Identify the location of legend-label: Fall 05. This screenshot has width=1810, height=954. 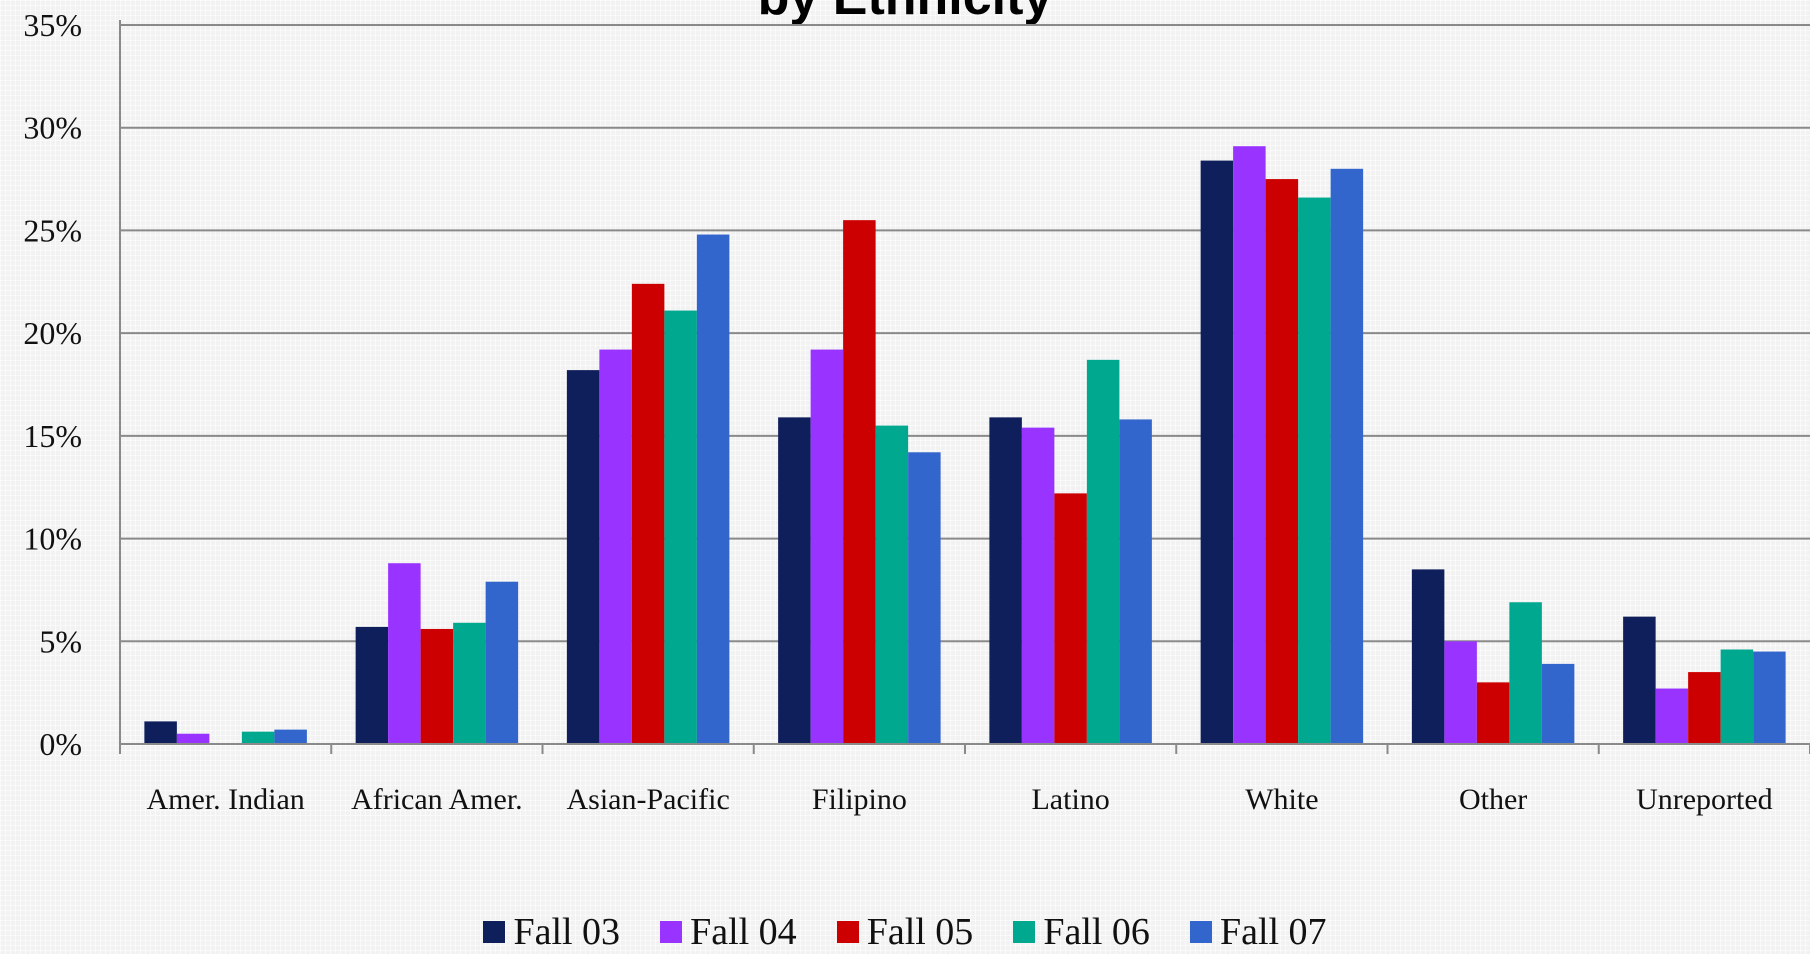
(920, 932).